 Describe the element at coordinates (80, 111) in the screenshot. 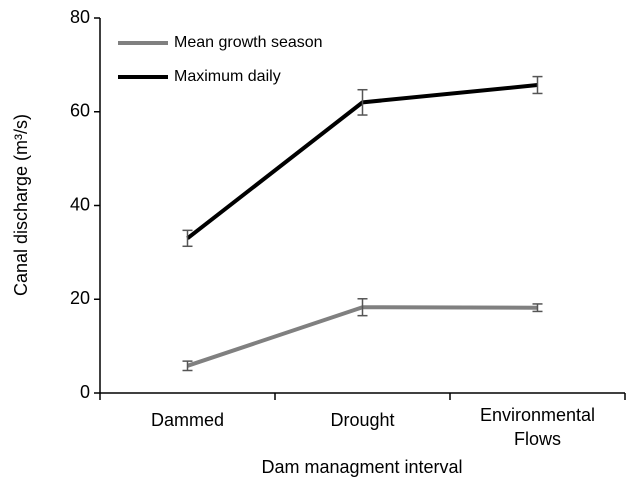

I see `y-tick-label: 60` at that location.